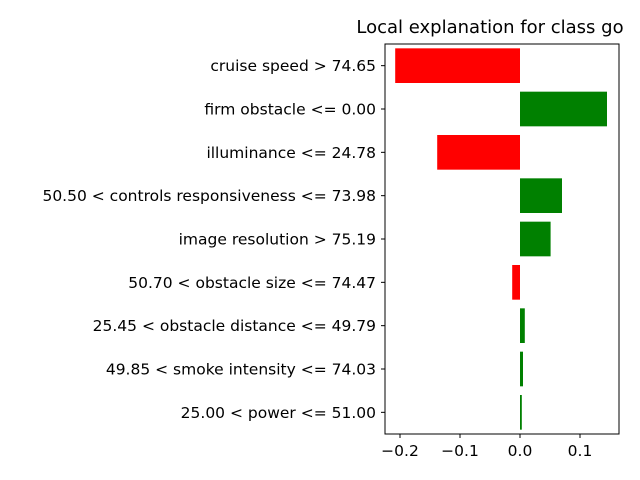 The width and height of the screenshot is (640, 480). I want to click on y-tick-label: cruise speed > 74.65, so click(293, 66).